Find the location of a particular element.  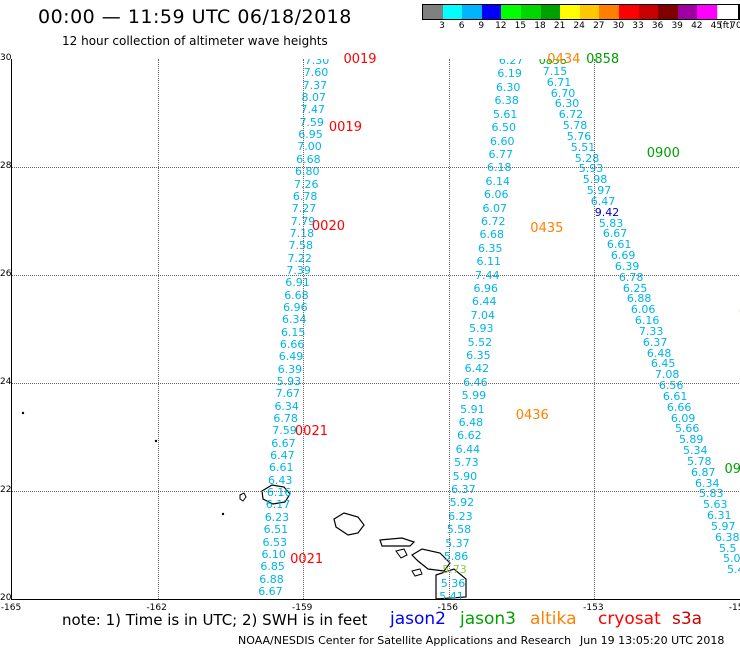

wave-height-value: 6.85 is located at coordinates (272, 567).